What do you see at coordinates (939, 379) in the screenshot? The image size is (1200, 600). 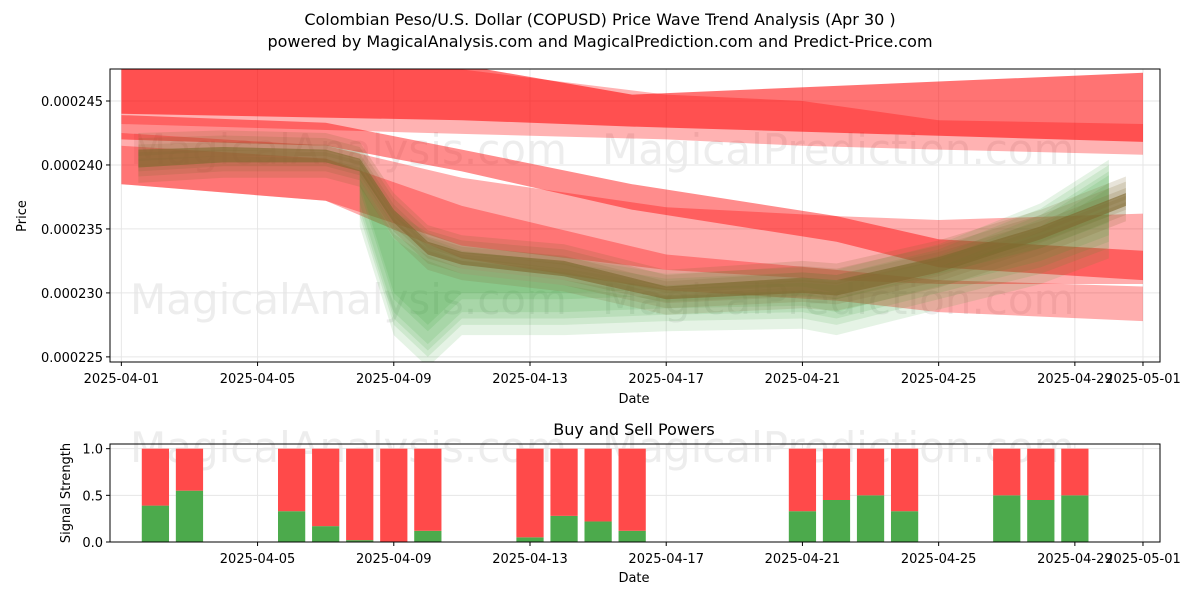 I see `price-x-tick-label: 2025-04-25` at bounding box center [939, 379].